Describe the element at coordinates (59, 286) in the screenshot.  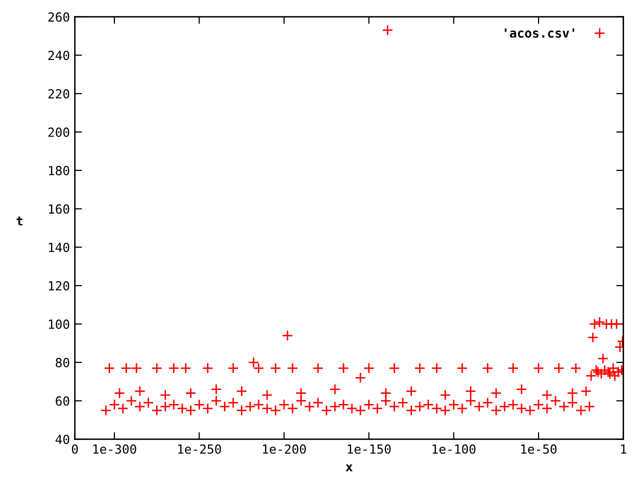
I see `y-tick-label: 120` at that location.